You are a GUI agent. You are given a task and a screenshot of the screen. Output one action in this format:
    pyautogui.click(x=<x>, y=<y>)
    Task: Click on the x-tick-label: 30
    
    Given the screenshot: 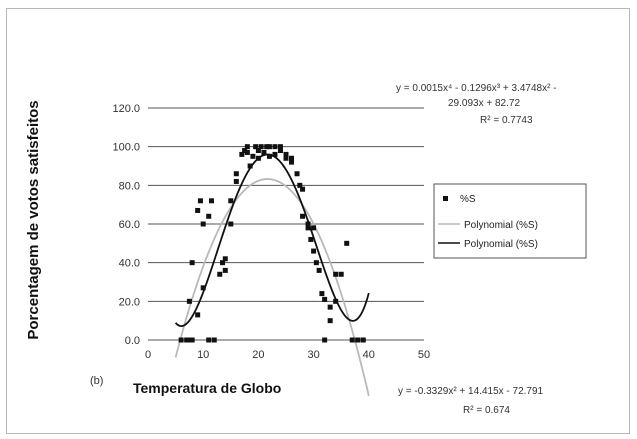 What is the action you would take?
    pyautogui.click(x=313, y=355)
    